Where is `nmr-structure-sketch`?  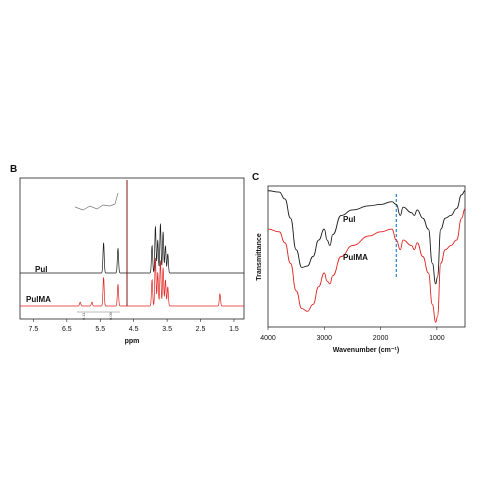 nmr-structure-sketch is located at coordinates (96, 201).